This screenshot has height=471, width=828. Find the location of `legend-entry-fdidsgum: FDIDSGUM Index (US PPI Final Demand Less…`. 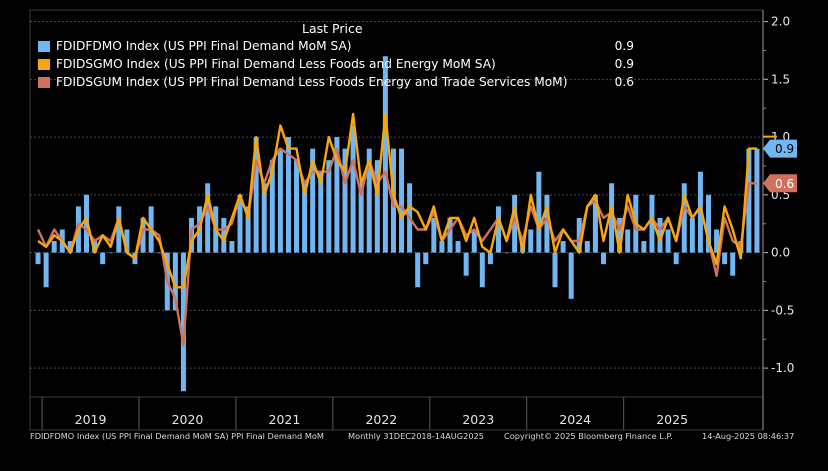

legend-entry-fdidsgum: FDIDSGUM Index (US PPI Final Demand Less… is located at coordinates (338, 82).